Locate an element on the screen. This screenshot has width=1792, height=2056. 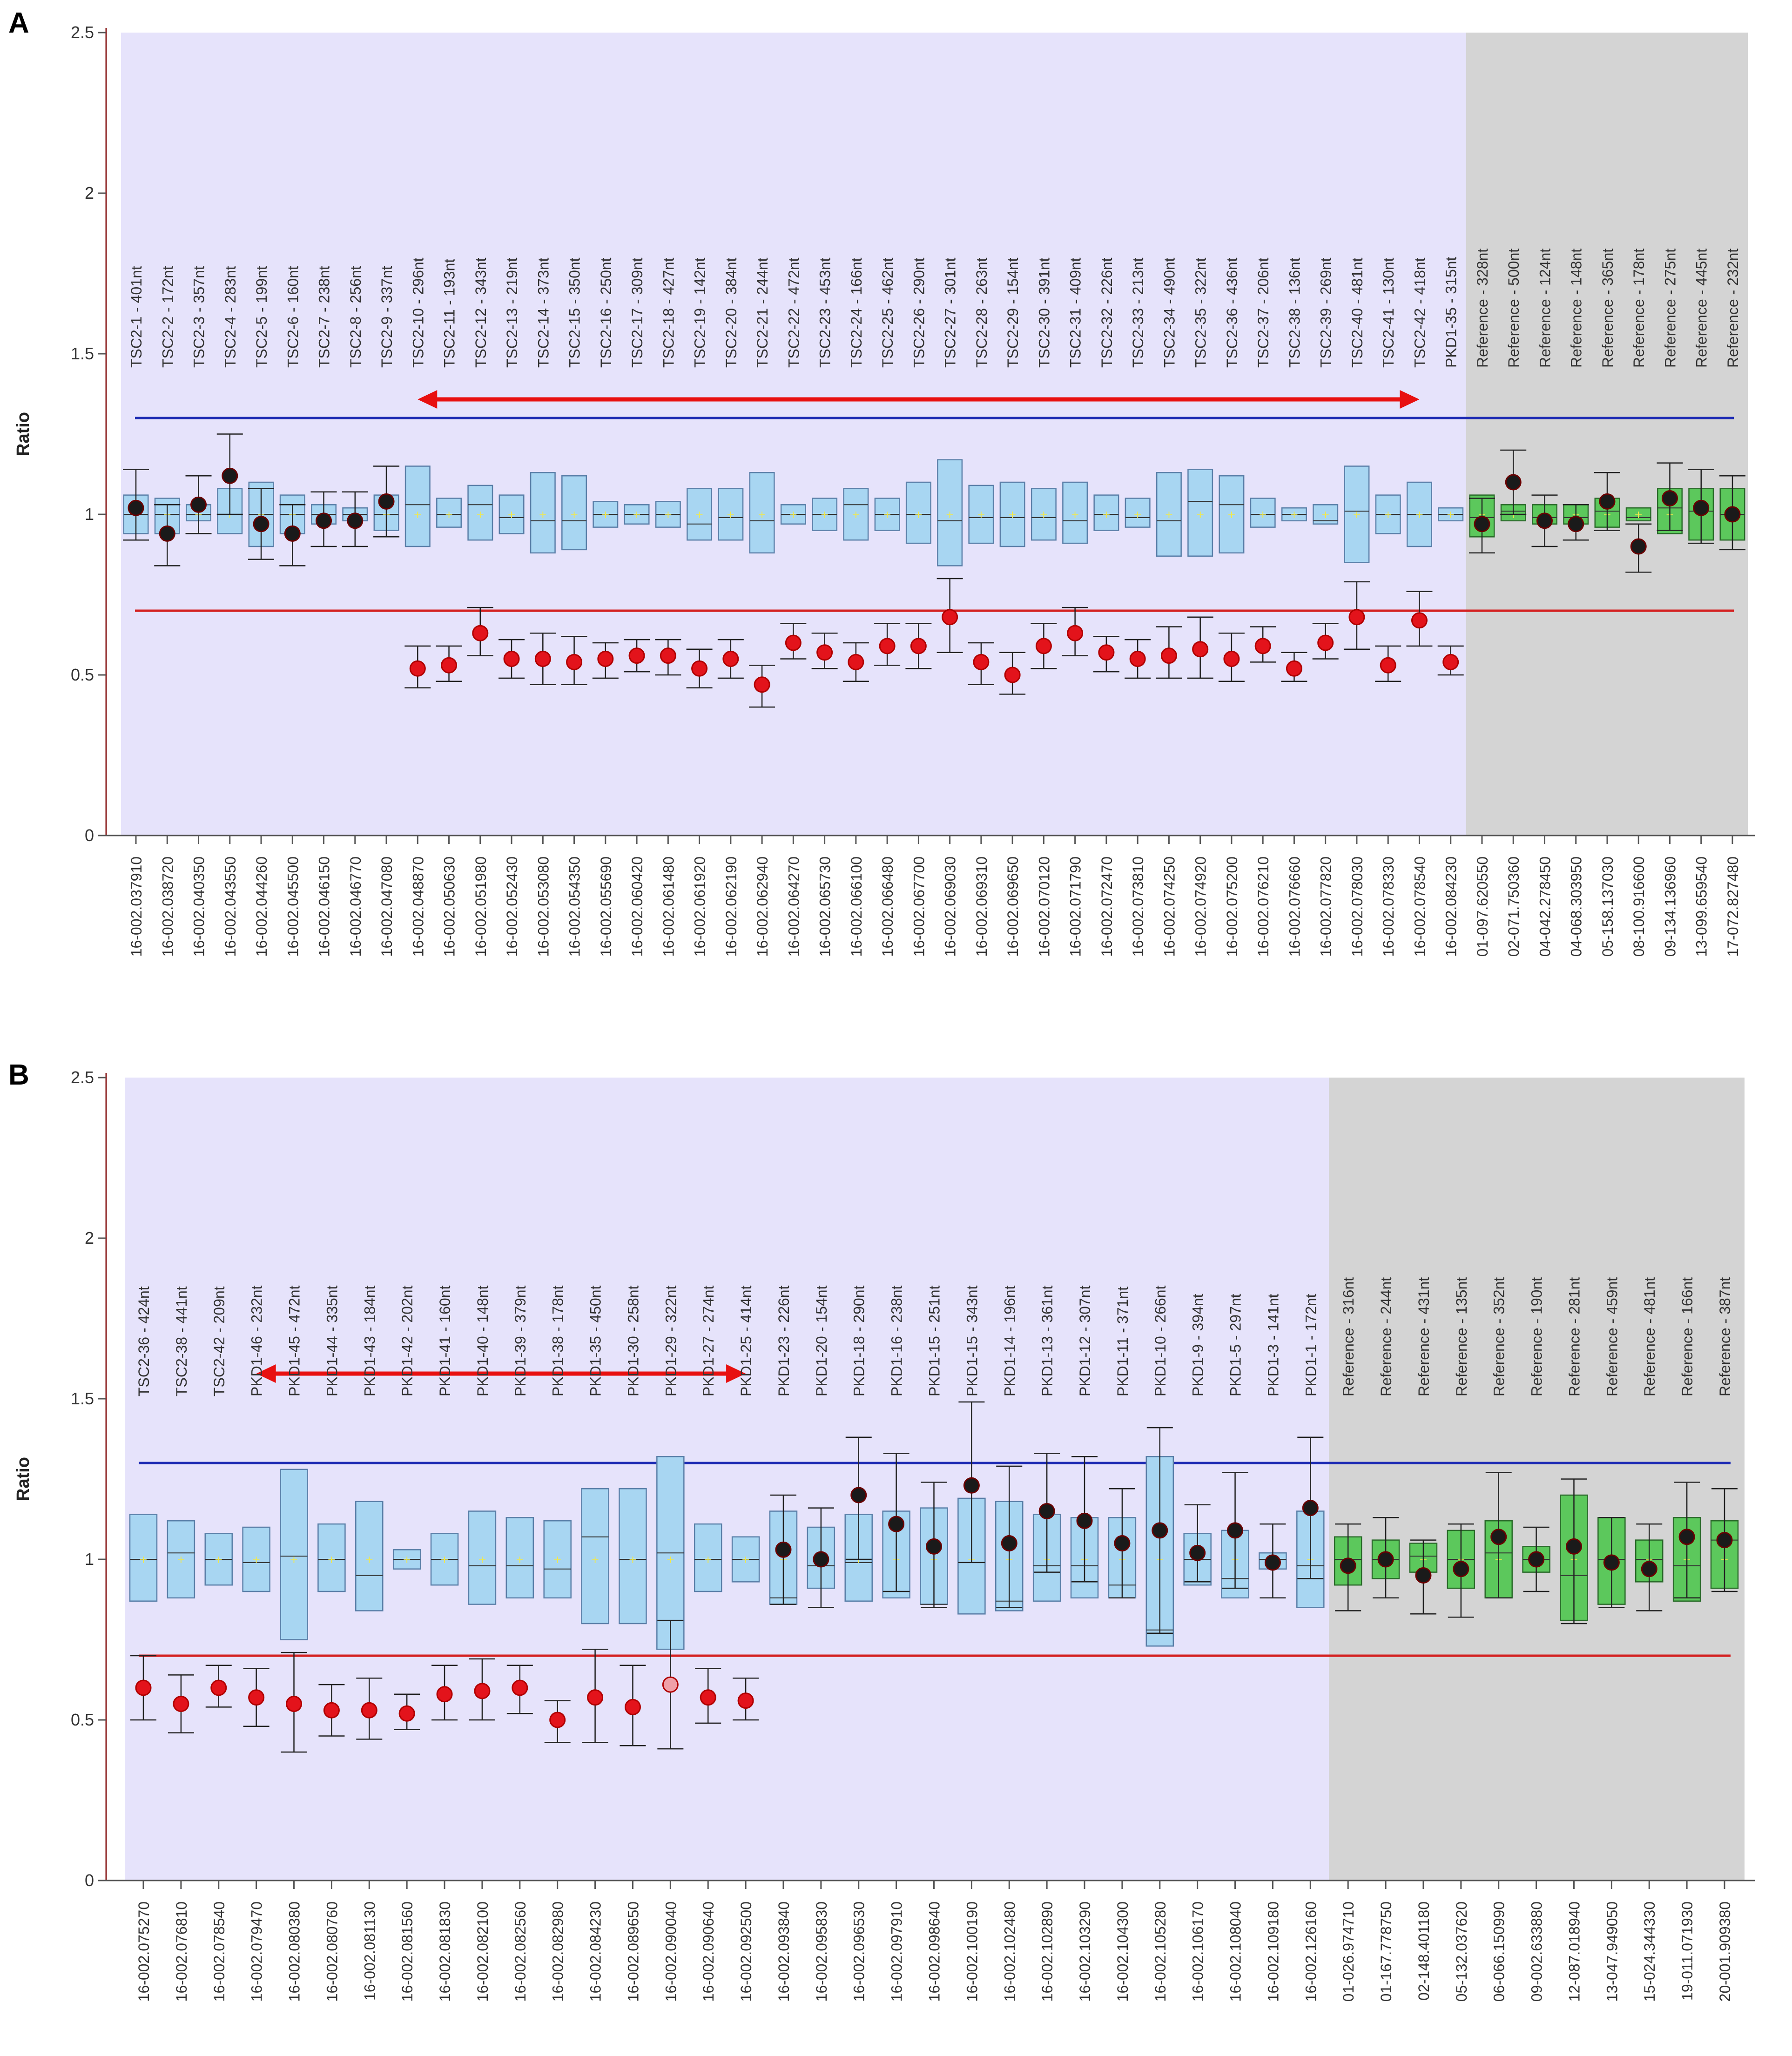
category-label: TSC2-21 - 244nt is located at coordinates (762, 312).